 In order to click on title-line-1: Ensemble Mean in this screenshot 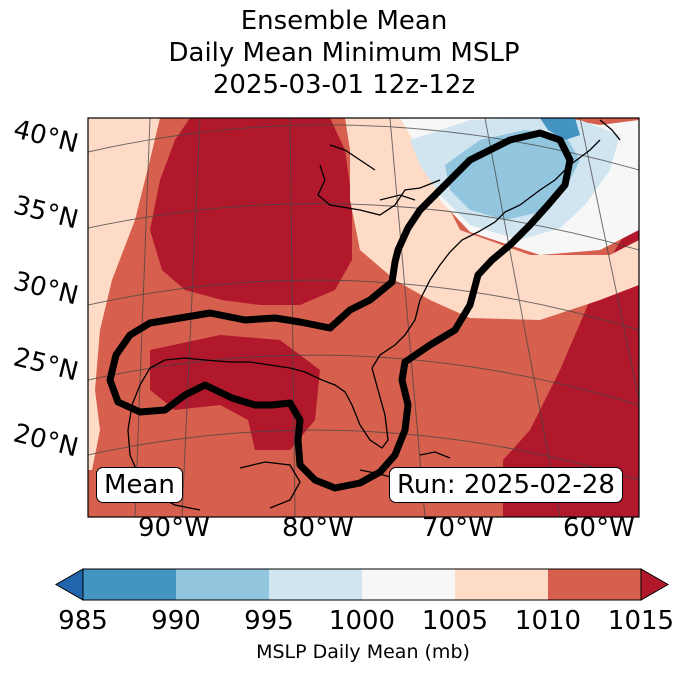, I will do `click(344, 21)`.